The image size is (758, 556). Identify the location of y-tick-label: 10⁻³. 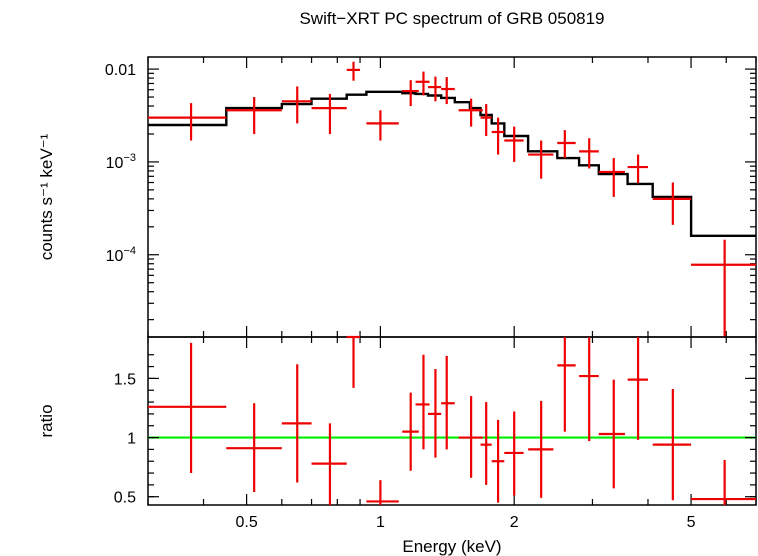
(121, 162).